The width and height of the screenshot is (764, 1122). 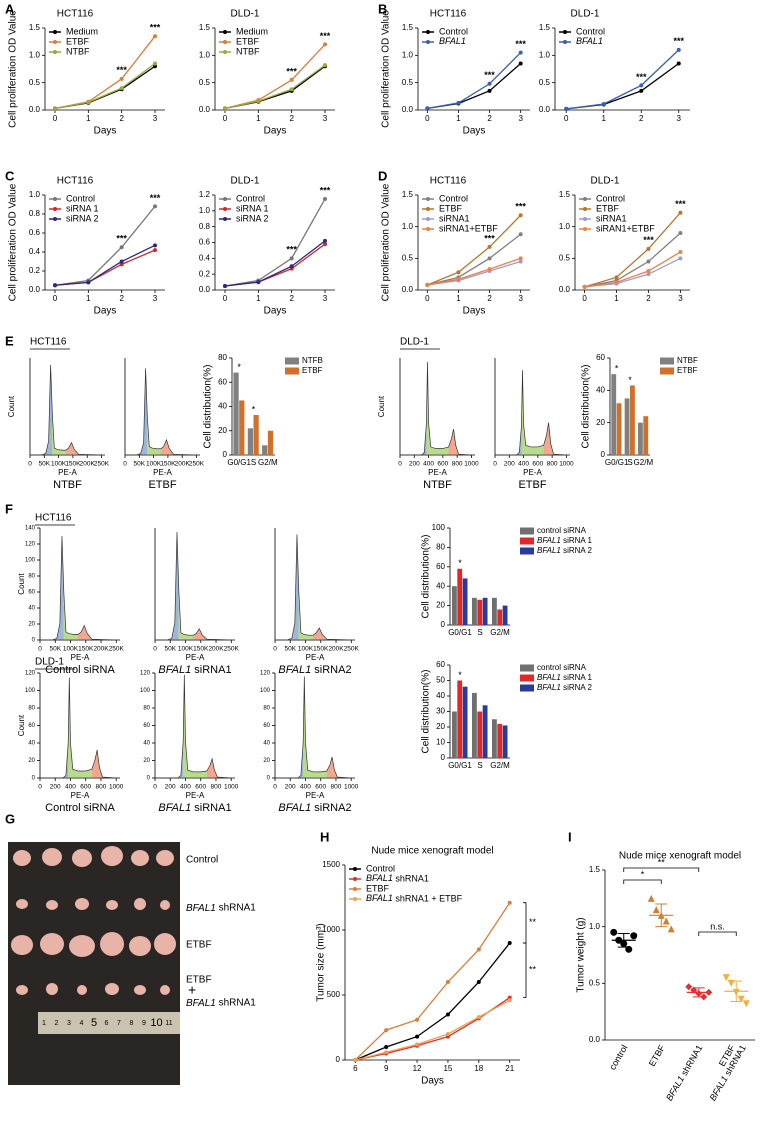 I want to click on x-tick-label: 800, so click(x=457, y=464).